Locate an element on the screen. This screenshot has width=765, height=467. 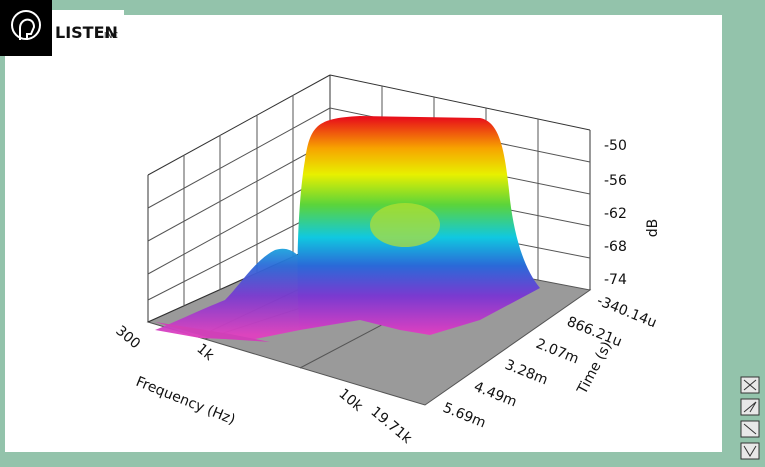
logo-suffix: INC is located at coordinates (111, 35).